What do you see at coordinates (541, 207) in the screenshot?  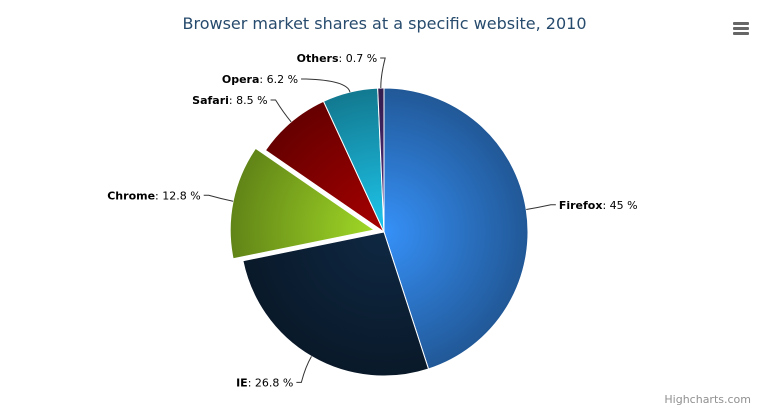 I see `connector-firefox` at bounding box center [541, 207].